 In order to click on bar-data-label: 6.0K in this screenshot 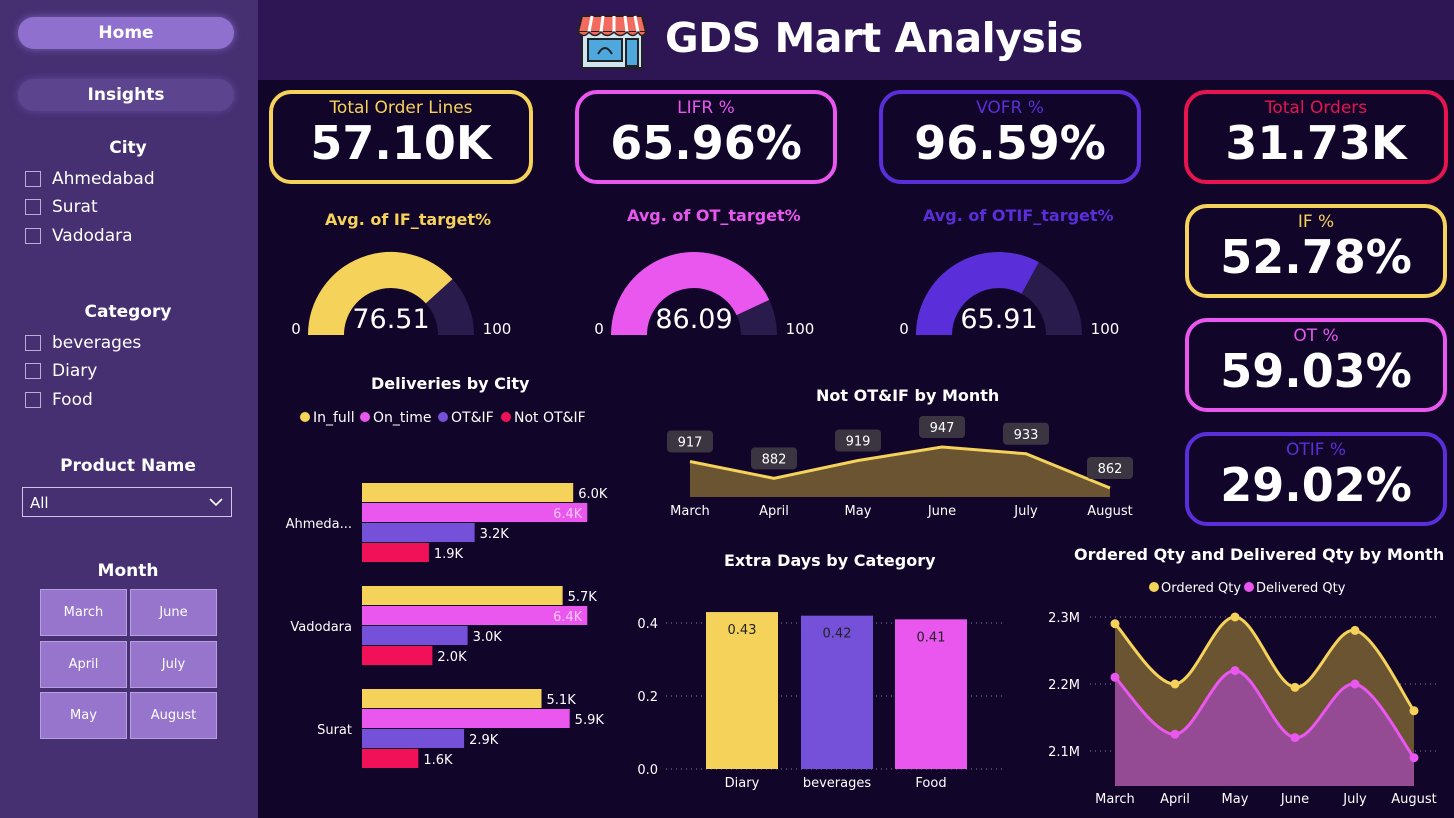, I will do `click(593, 494)`.